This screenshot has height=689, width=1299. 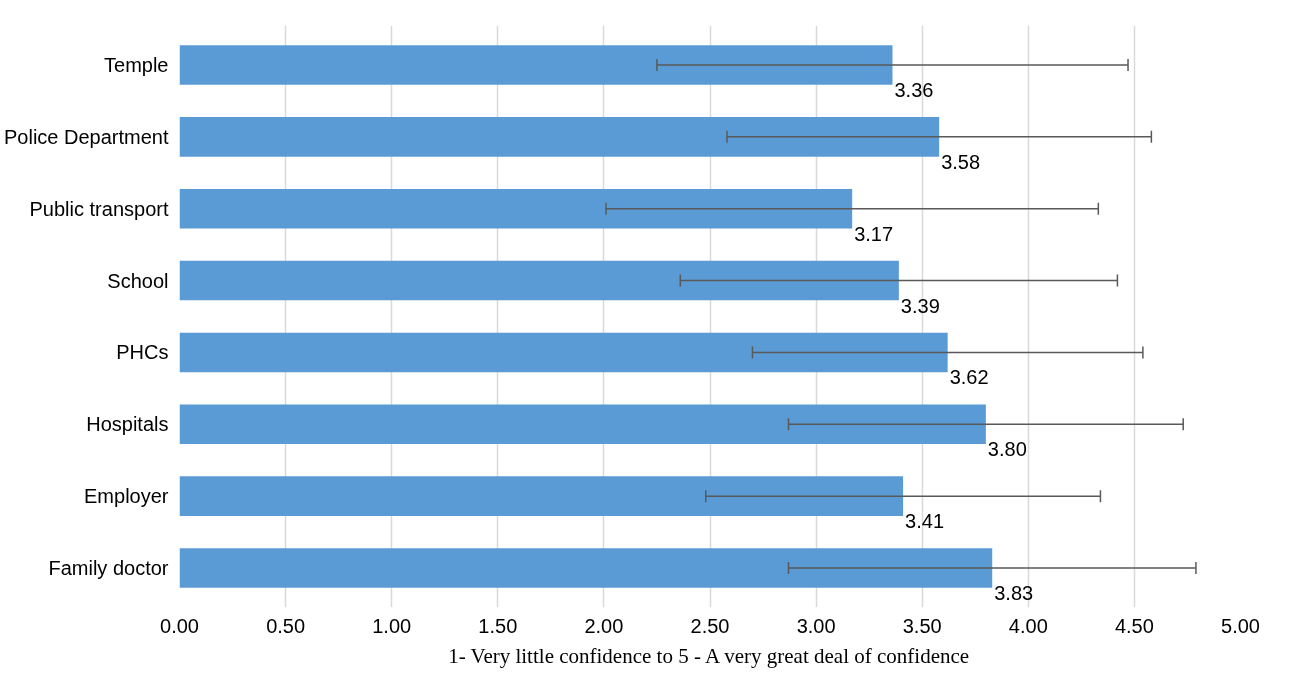 I want to click on data-label: 3.80, so click(x=1007, y=449).